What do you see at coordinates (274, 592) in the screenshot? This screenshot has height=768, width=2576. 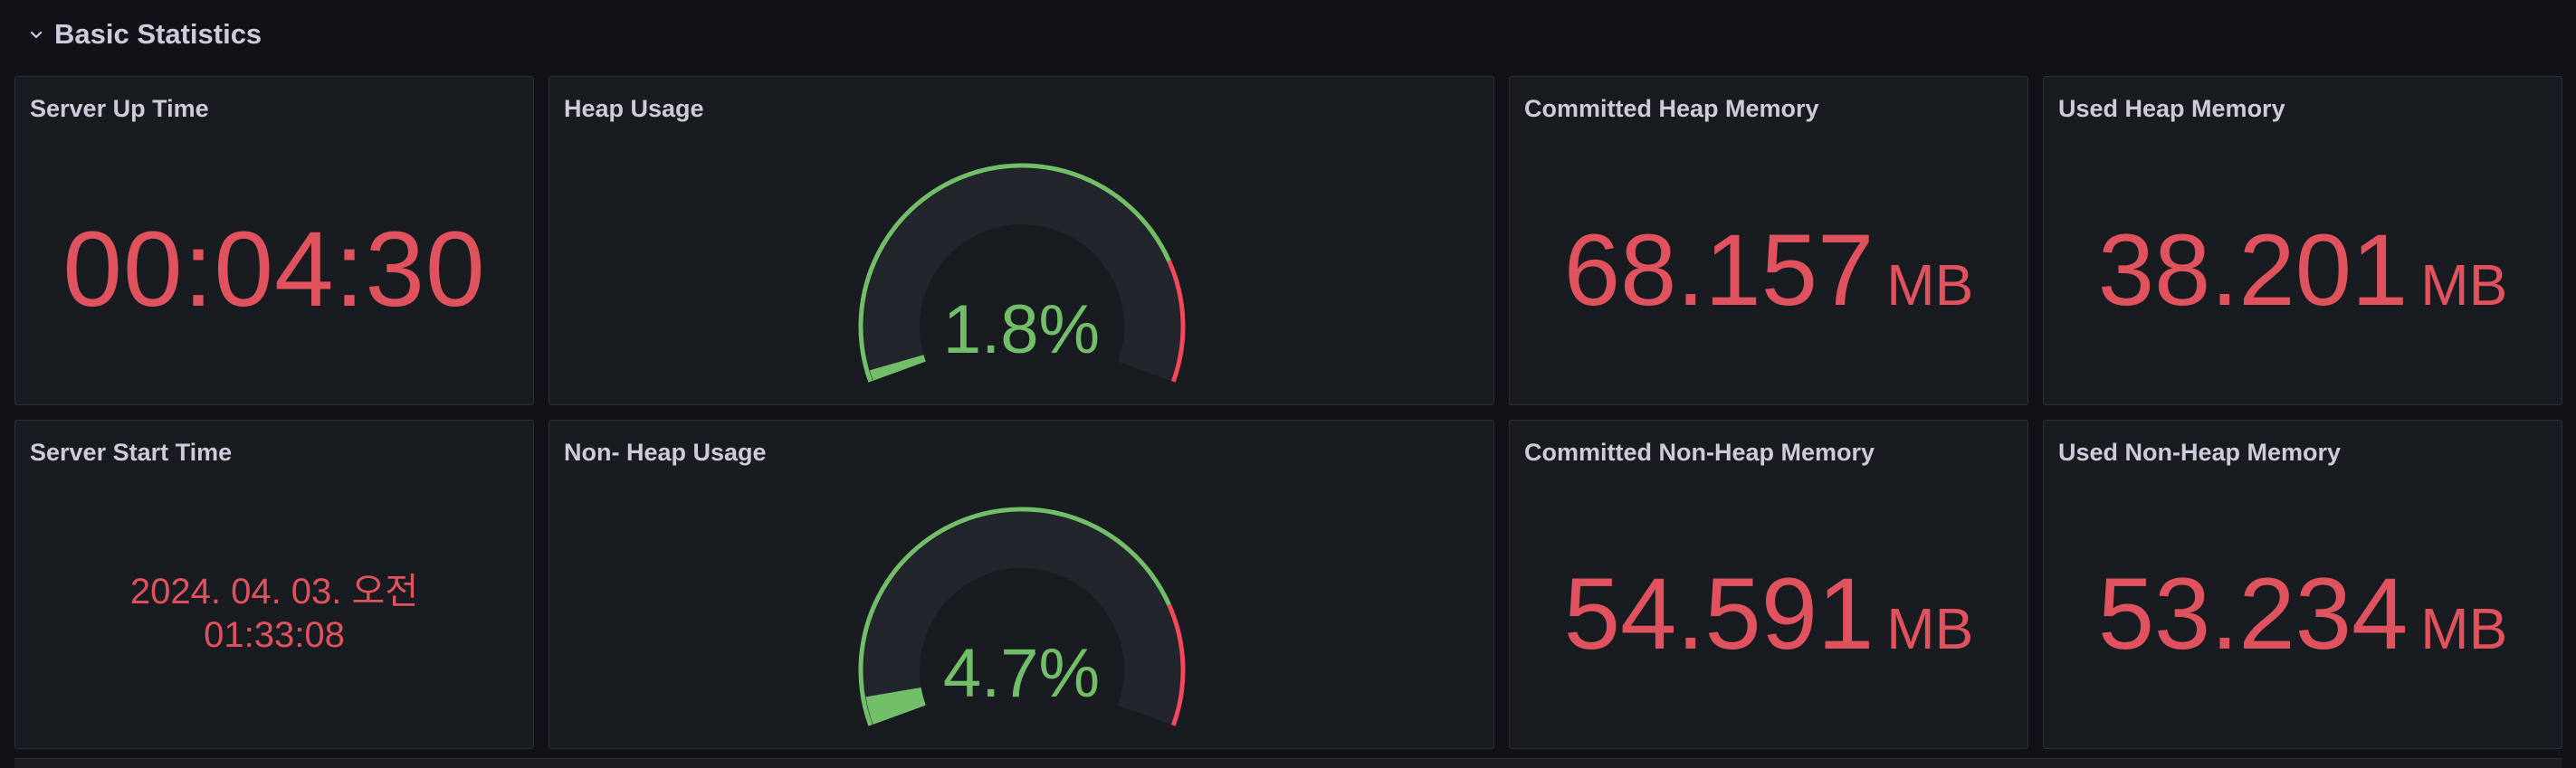 I see `start-date-line: 2024. 04. 03. 오전` at bounding box center [274, 592].